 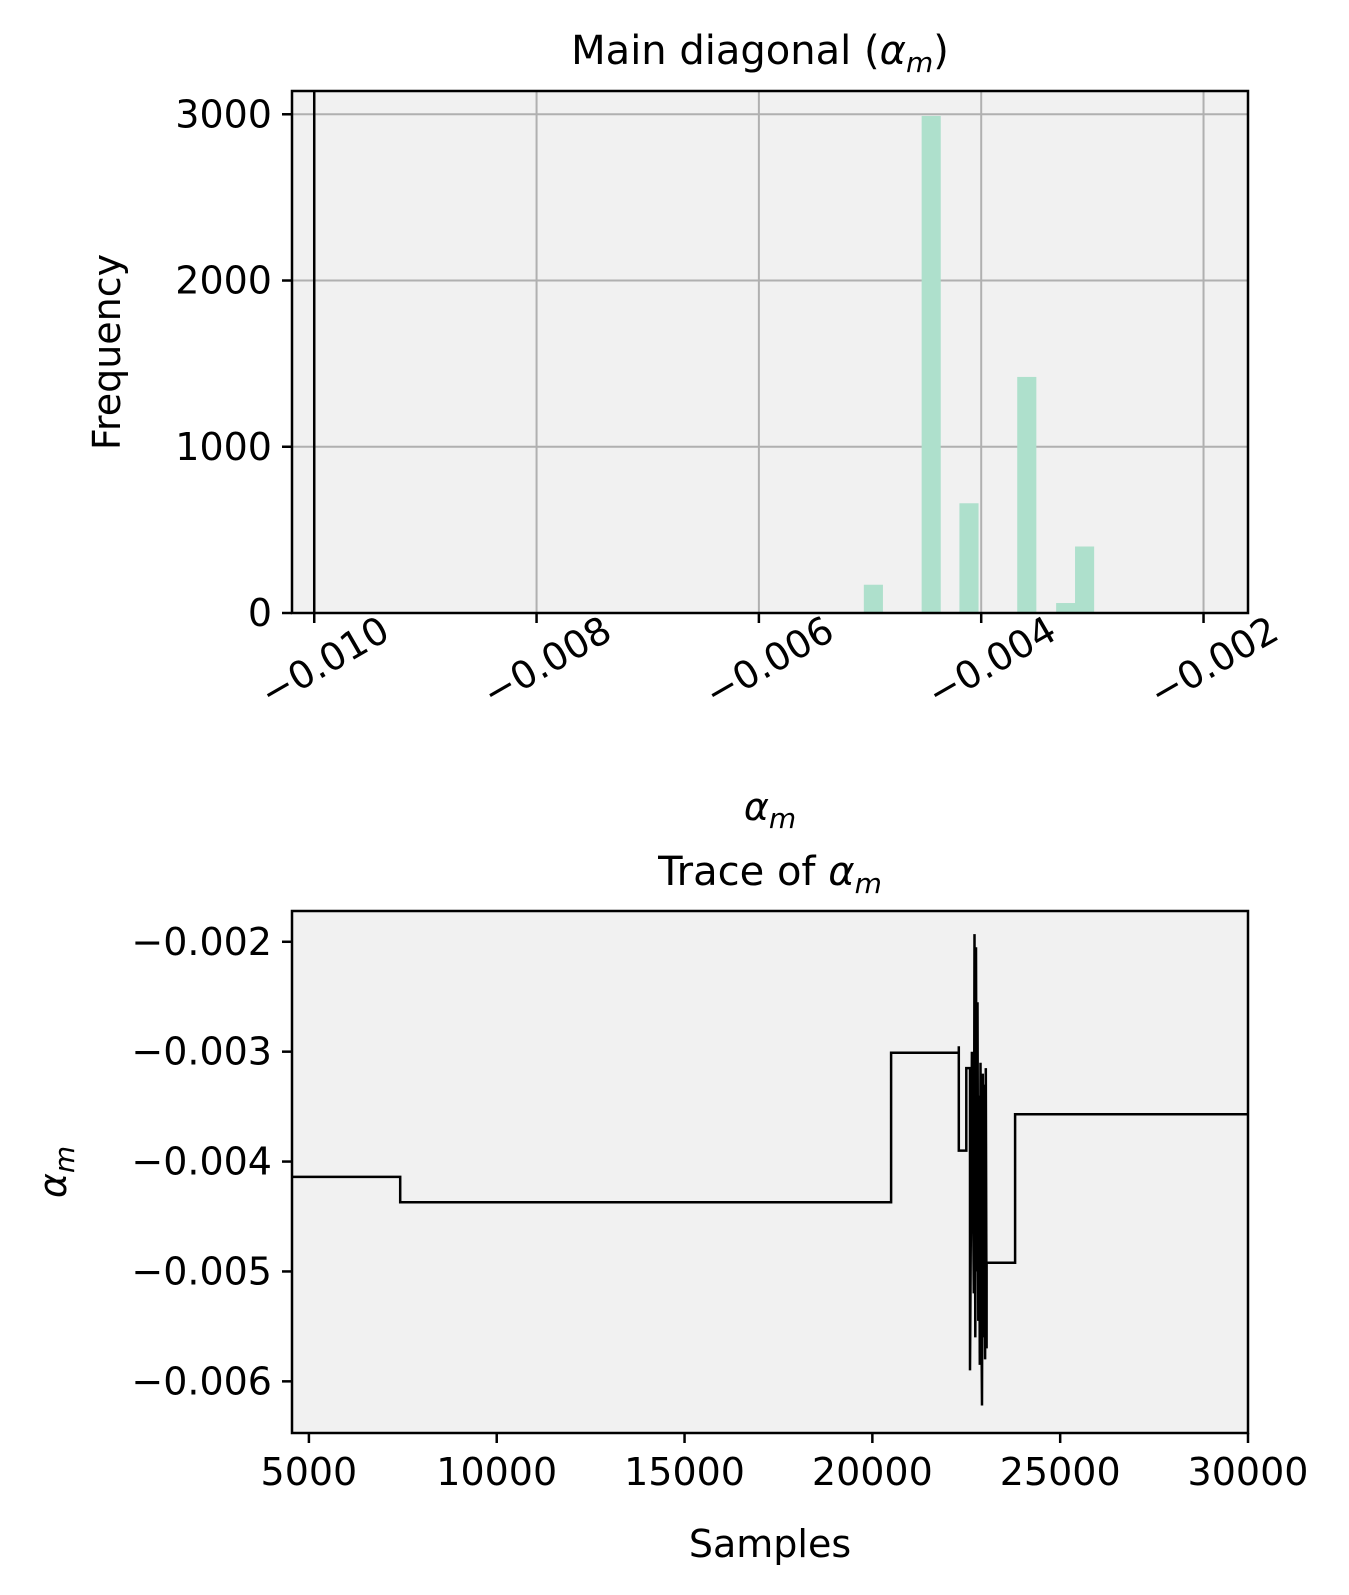 I want to click on trace-xtick-label-3: 20000, so click(x=872, y=1472).